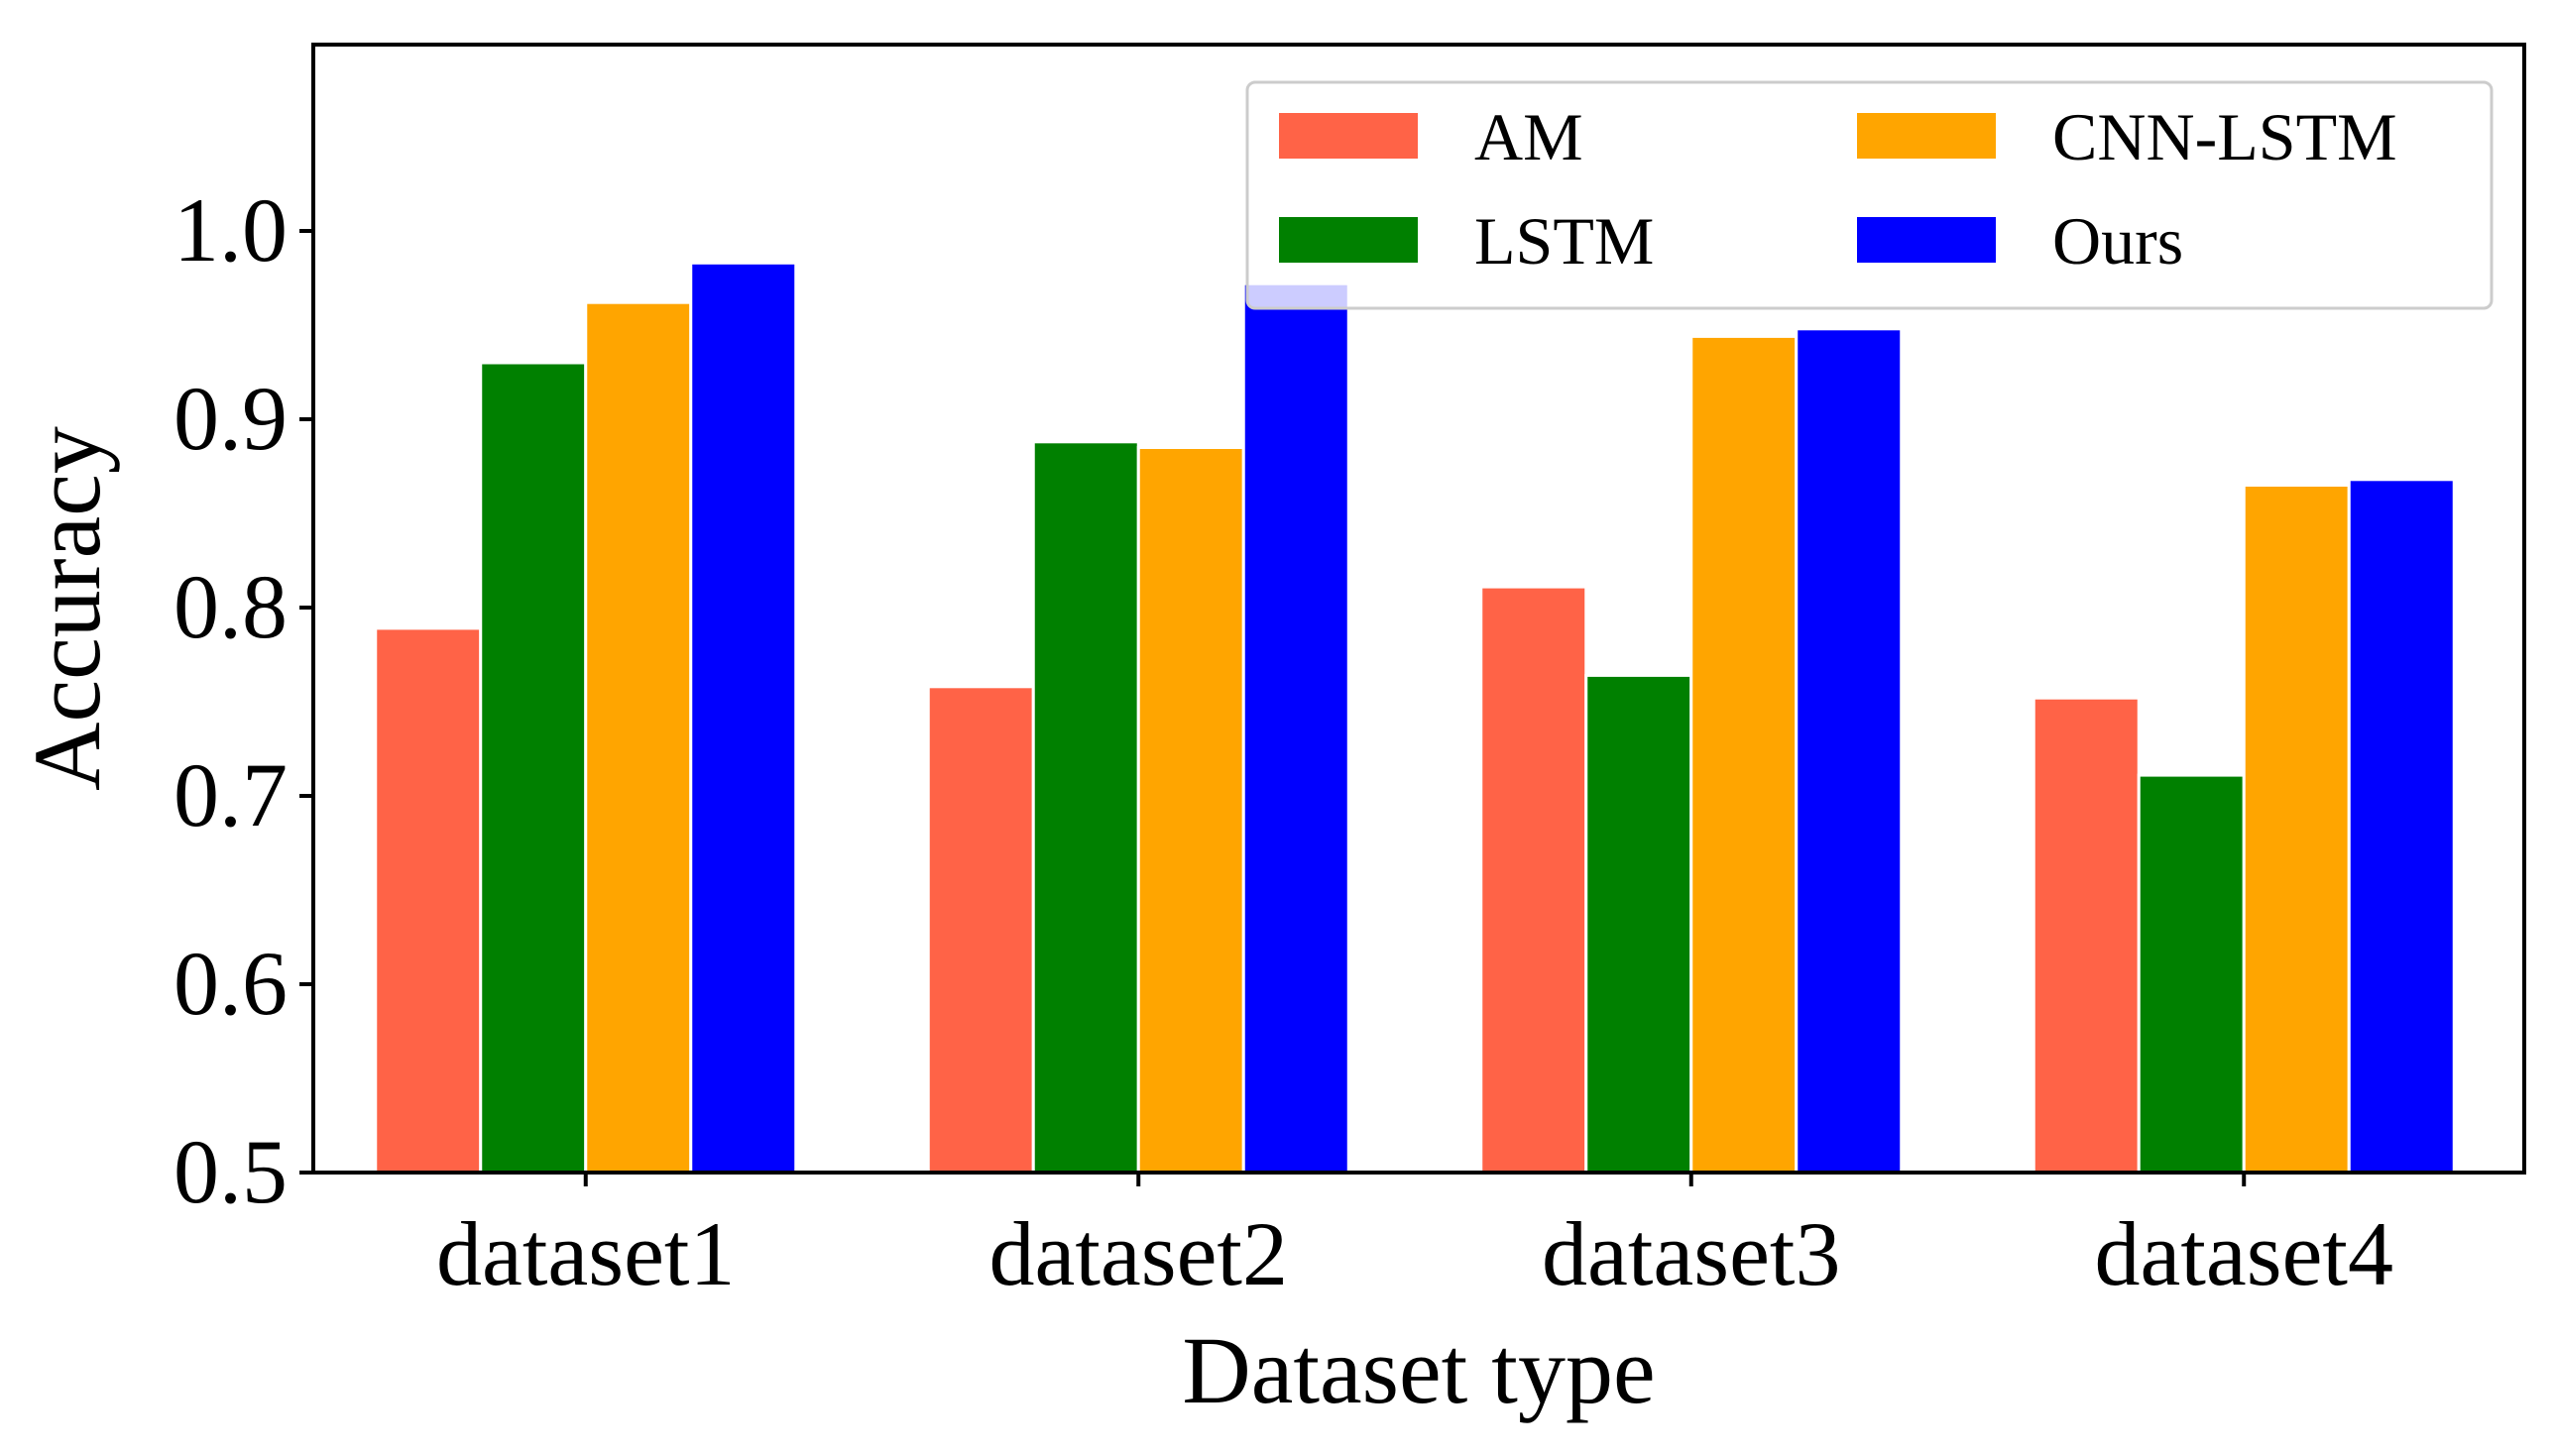 The height and width of the screenshot is (1456, 2555). Describe the element at coordinates (231, 1171) in the screenshot. I see `y-tick-label: 0.5` at that location.